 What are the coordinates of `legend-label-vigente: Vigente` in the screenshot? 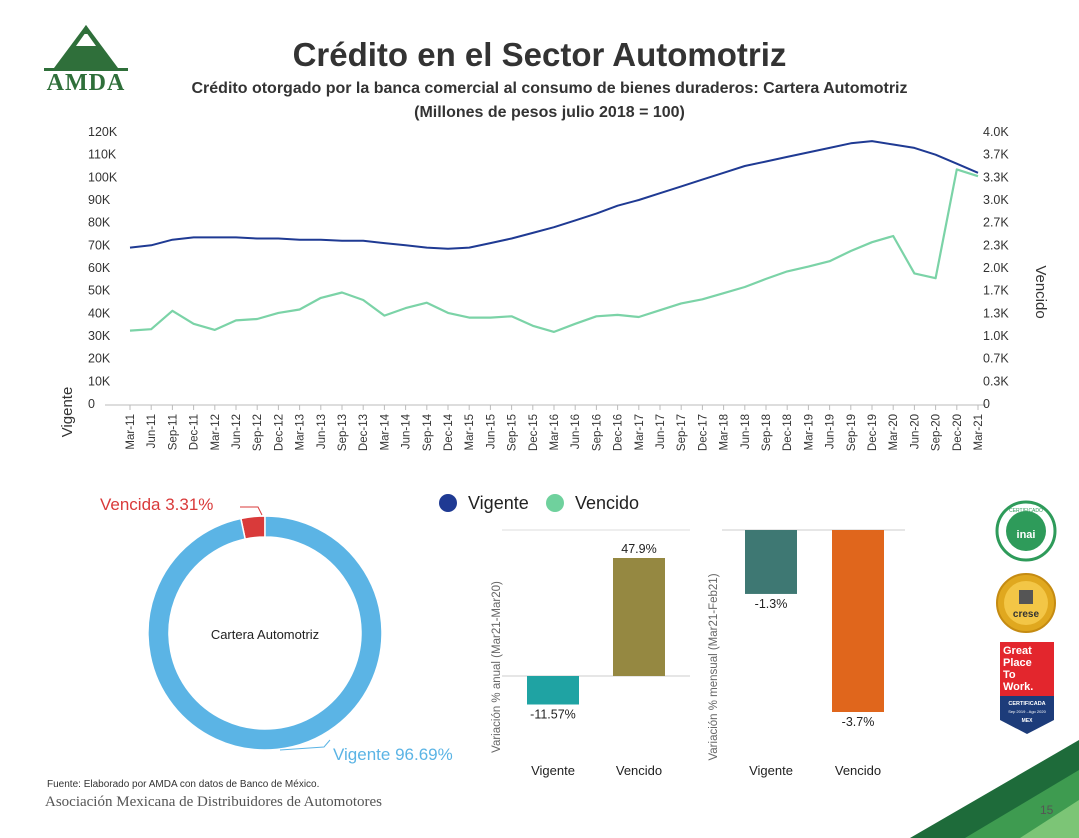 It's located at (498, 503).